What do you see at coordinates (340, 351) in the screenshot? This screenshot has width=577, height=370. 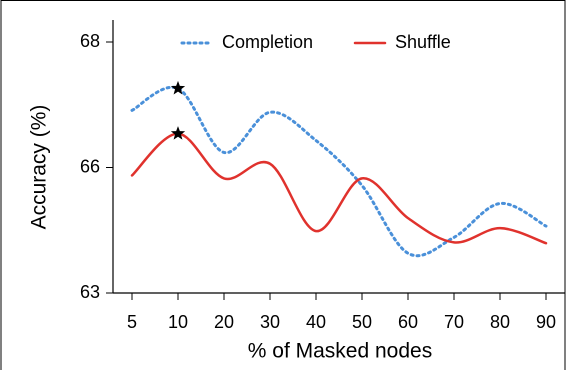 I see `x-axis-label: % of Masked nodes` at bounding box center [340, 351].